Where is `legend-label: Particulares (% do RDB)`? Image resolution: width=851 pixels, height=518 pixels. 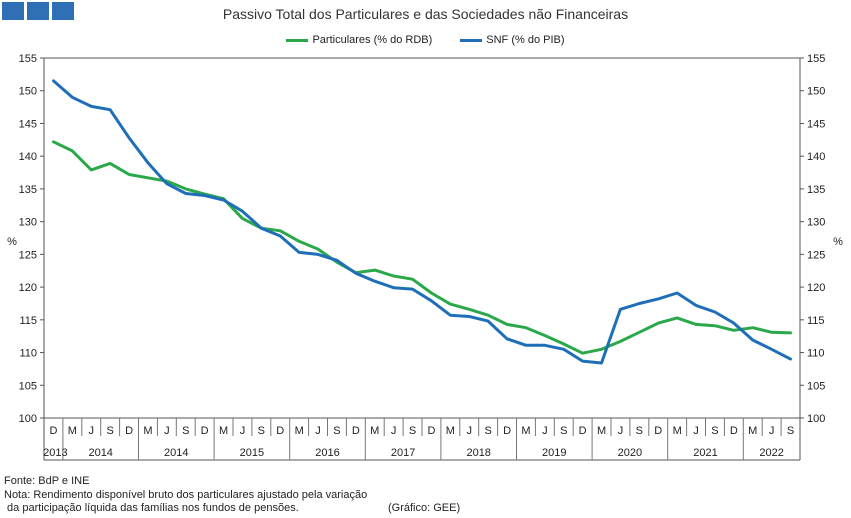 legend-label: Particulares (% do RDB) is located at coordinates (372, 40).